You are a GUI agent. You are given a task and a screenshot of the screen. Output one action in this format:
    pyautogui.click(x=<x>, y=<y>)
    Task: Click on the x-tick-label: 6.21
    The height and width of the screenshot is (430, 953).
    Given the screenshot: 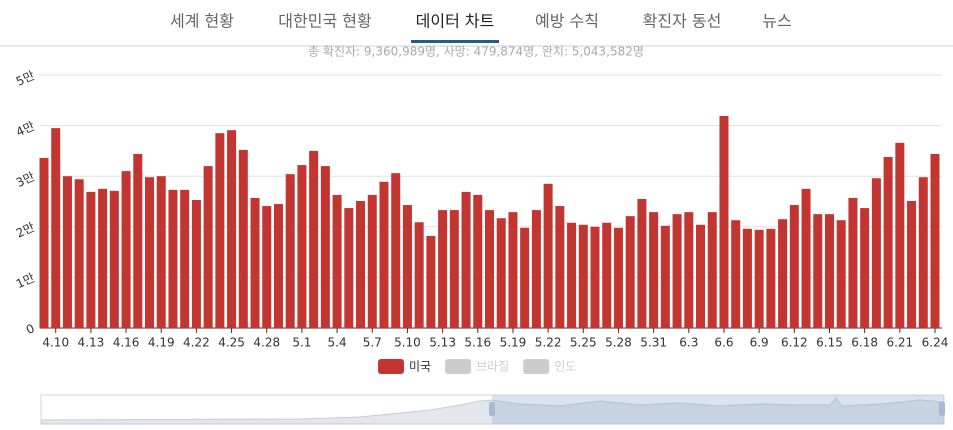 What is the action you would take?
    pyautogui.click(x=899, y=343)
    